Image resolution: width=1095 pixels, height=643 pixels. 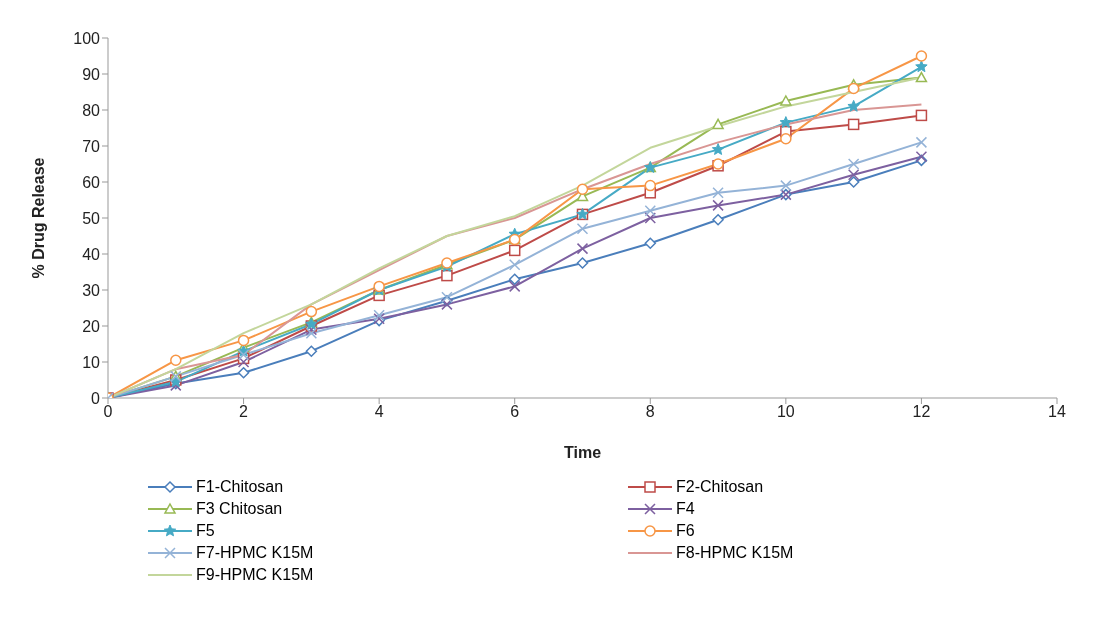 I want to click on legend-label: F8-HPMC K15M, so click(x=735, y=553).